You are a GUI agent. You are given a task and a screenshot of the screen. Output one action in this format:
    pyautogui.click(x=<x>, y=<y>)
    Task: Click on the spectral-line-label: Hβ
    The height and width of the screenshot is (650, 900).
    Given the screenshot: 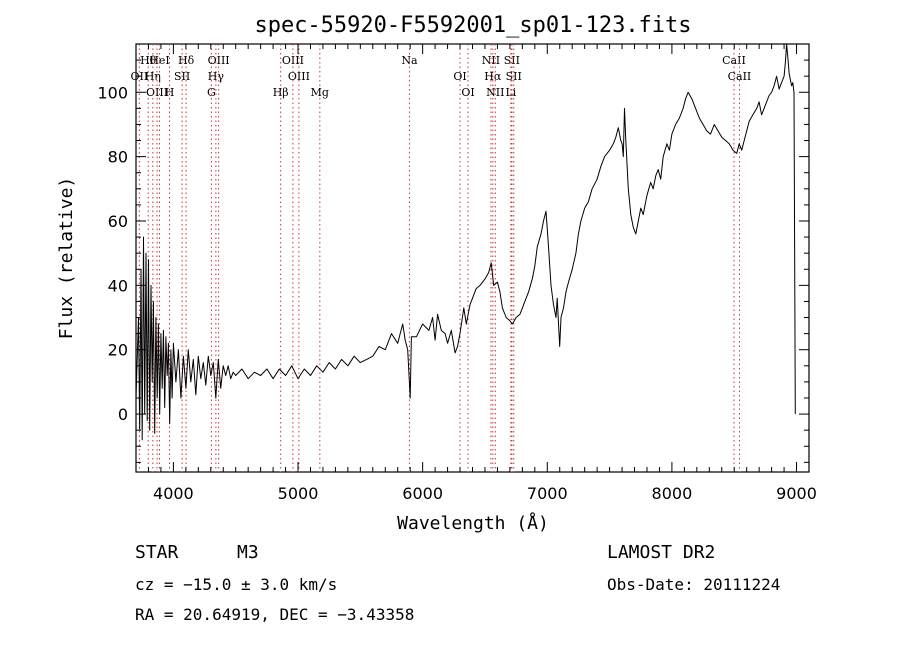 What is the action you would take?
    pyautogui.click(x=281, y=92)
    